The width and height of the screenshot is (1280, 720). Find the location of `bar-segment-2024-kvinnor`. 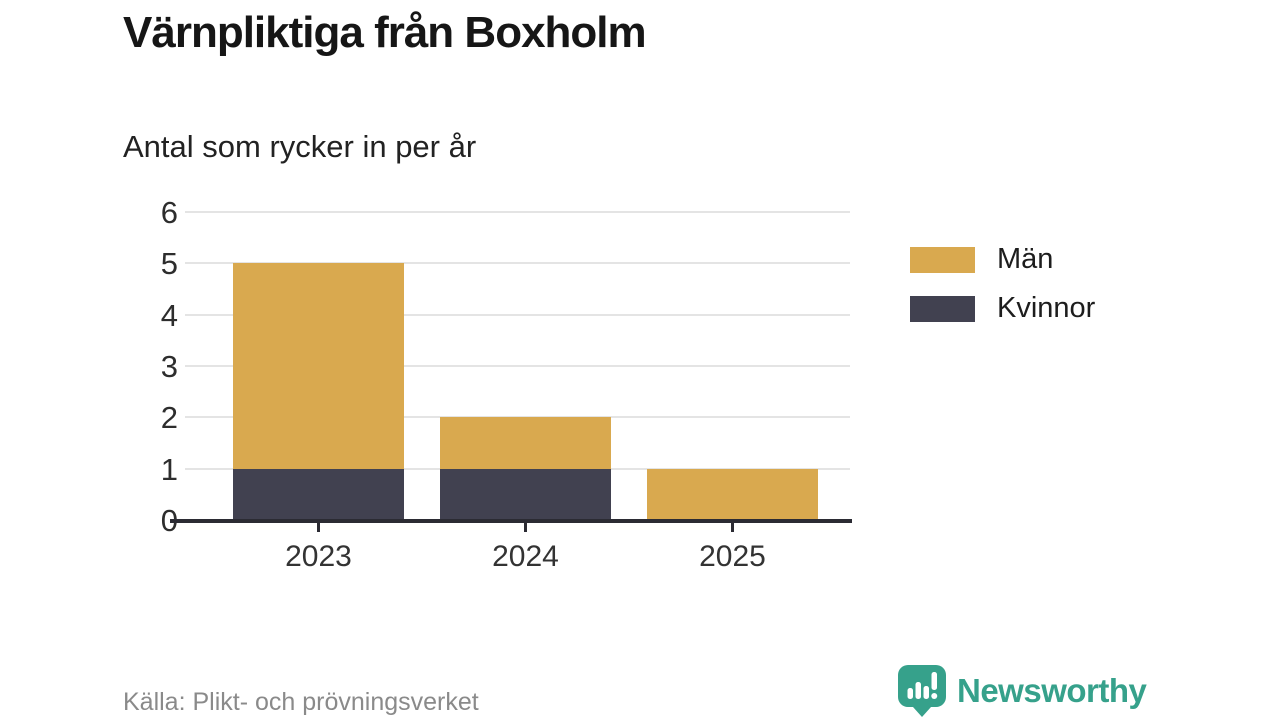

bar-segment-2024-kvinnor is located at coordinates (525, 494).